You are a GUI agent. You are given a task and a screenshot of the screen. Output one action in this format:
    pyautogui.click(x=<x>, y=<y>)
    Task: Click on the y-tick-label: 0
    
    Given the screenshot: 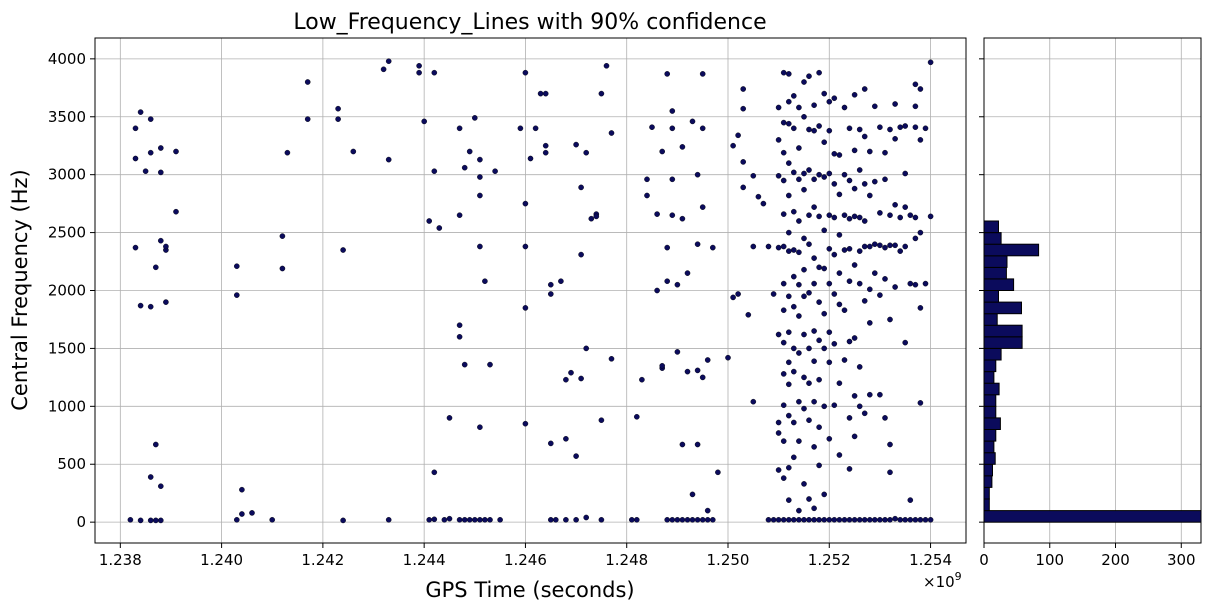 What is the action you would take?
    pyautogui.click(x=81, y=522)
    